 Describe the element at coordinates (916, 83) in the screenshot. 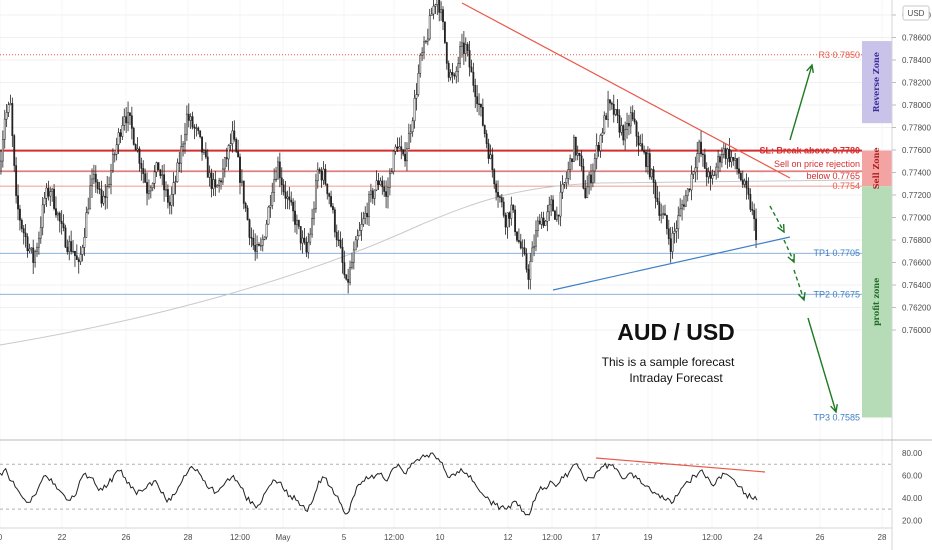

I see `price-tick-label: 0.78200` at that location.